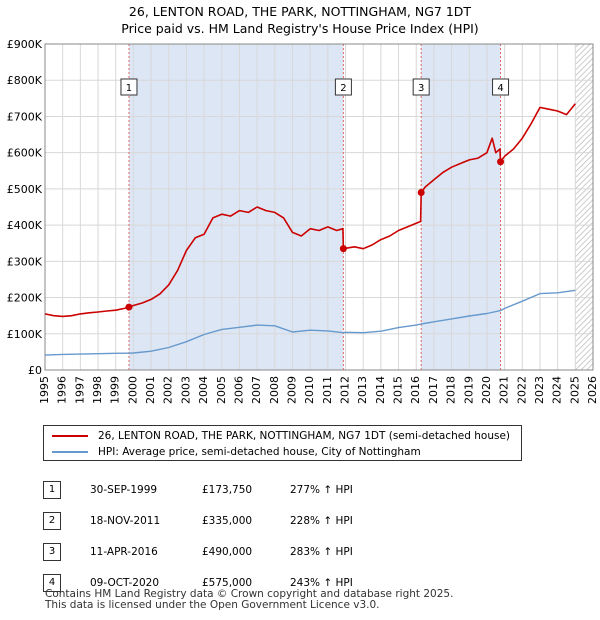  What do you see at coordinates (97, 390) in the screenshot?
I see `x-tick-label: 1998` at bounding box center [97, 390].